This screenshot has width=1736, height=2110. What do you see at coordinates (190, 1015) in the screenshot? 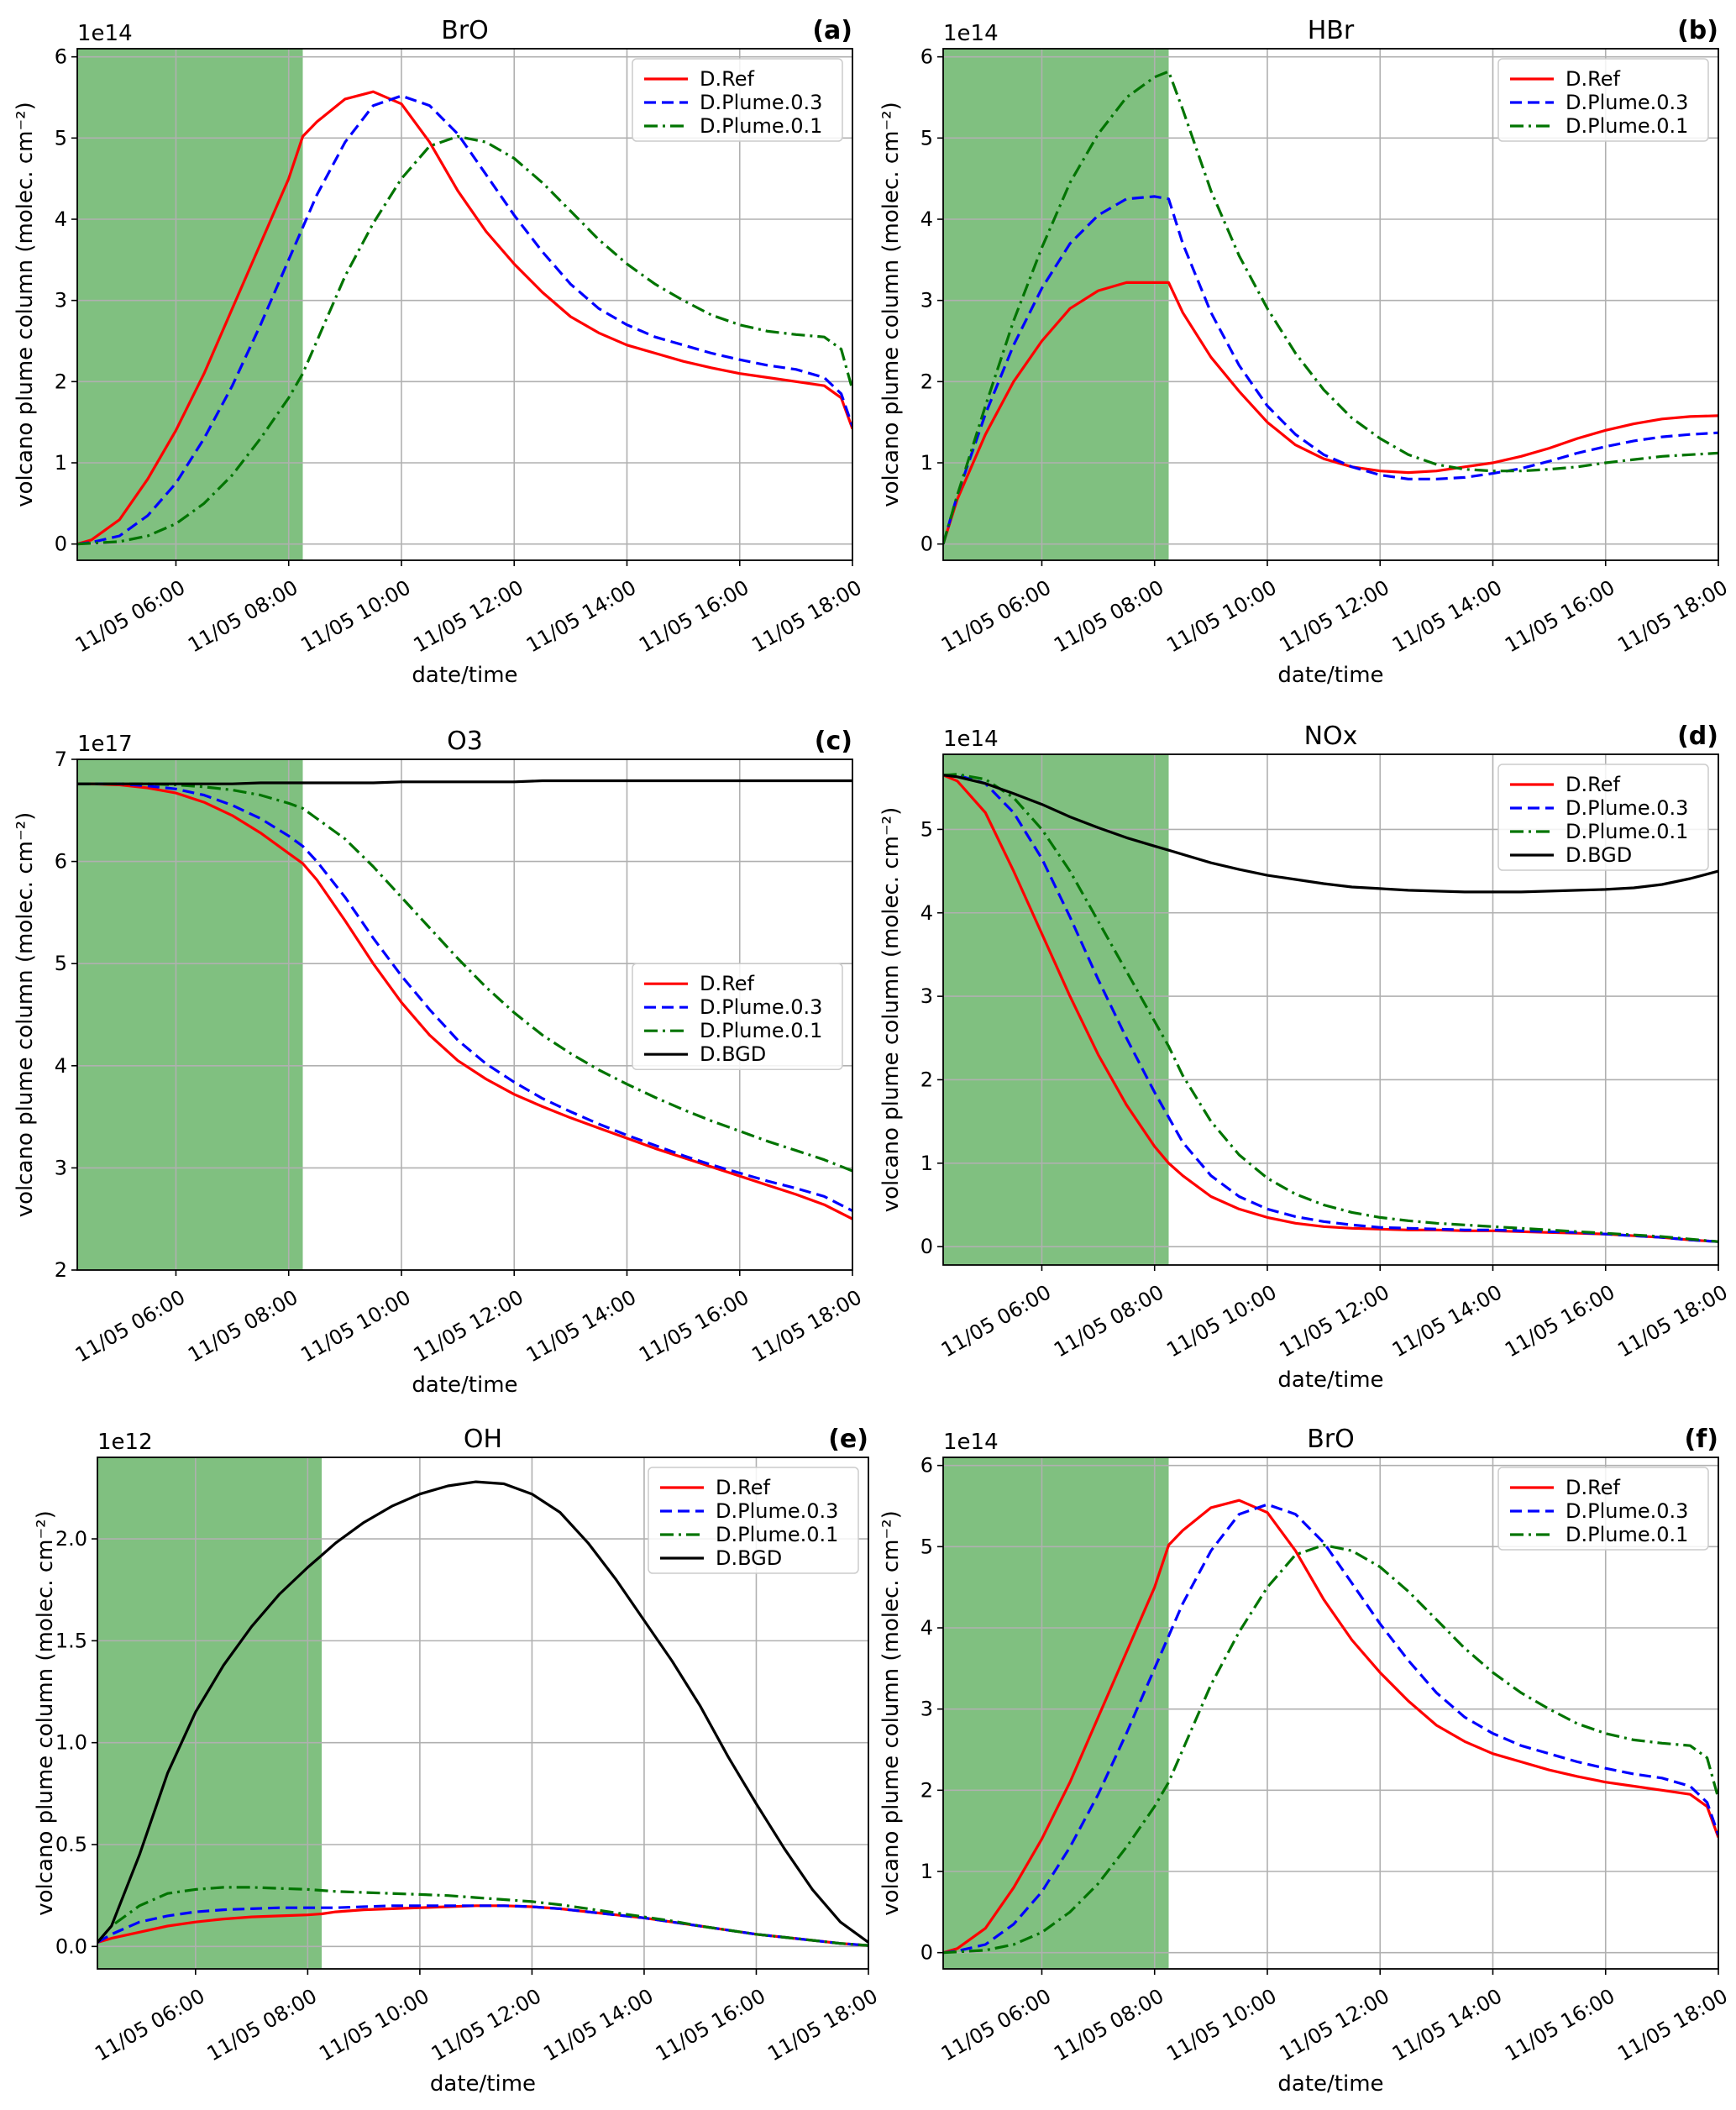
I see `shaded-region-c` at bounding box center [190, 1015].